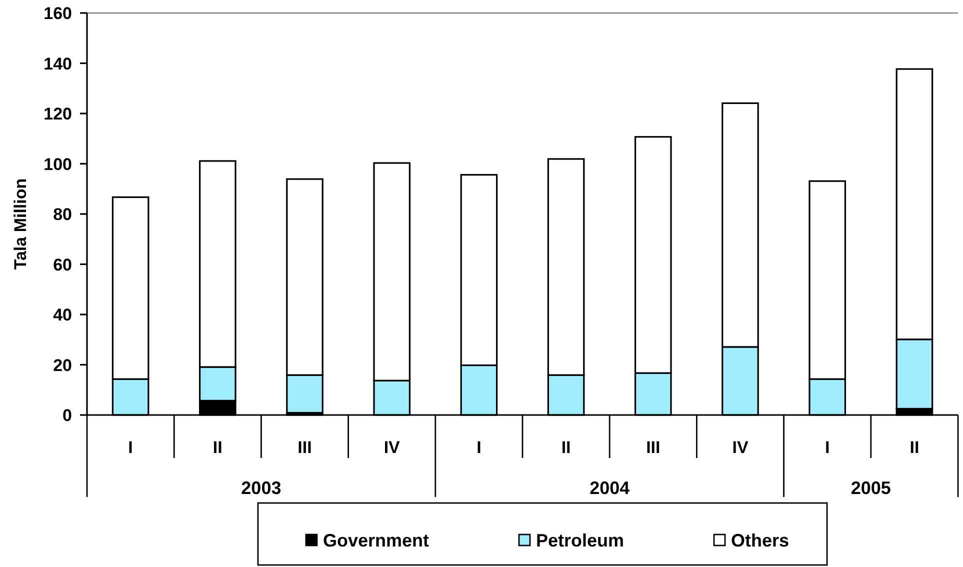 This screenshot has width=963, height=567. Describe the element at coordinates (62, 214) in the screenshot. I see `y-tick-label: 80` at that location.